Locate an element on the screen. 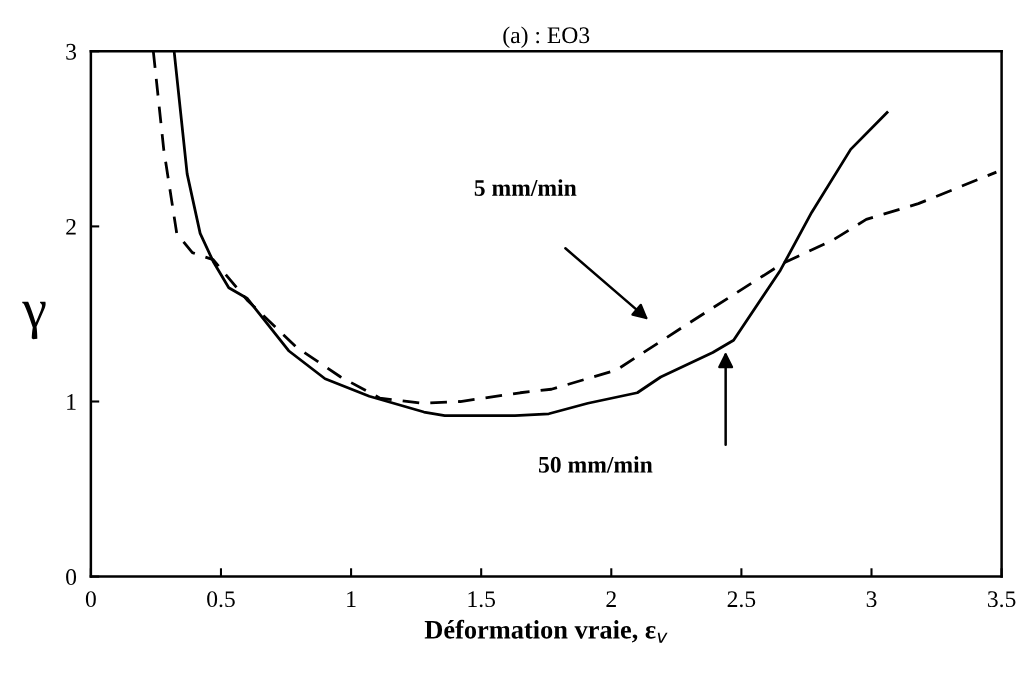 The image size is (1021, 684). x-axis-title: Déformation vraie, ε$_{v}$ is located at coordinates (546, 631).